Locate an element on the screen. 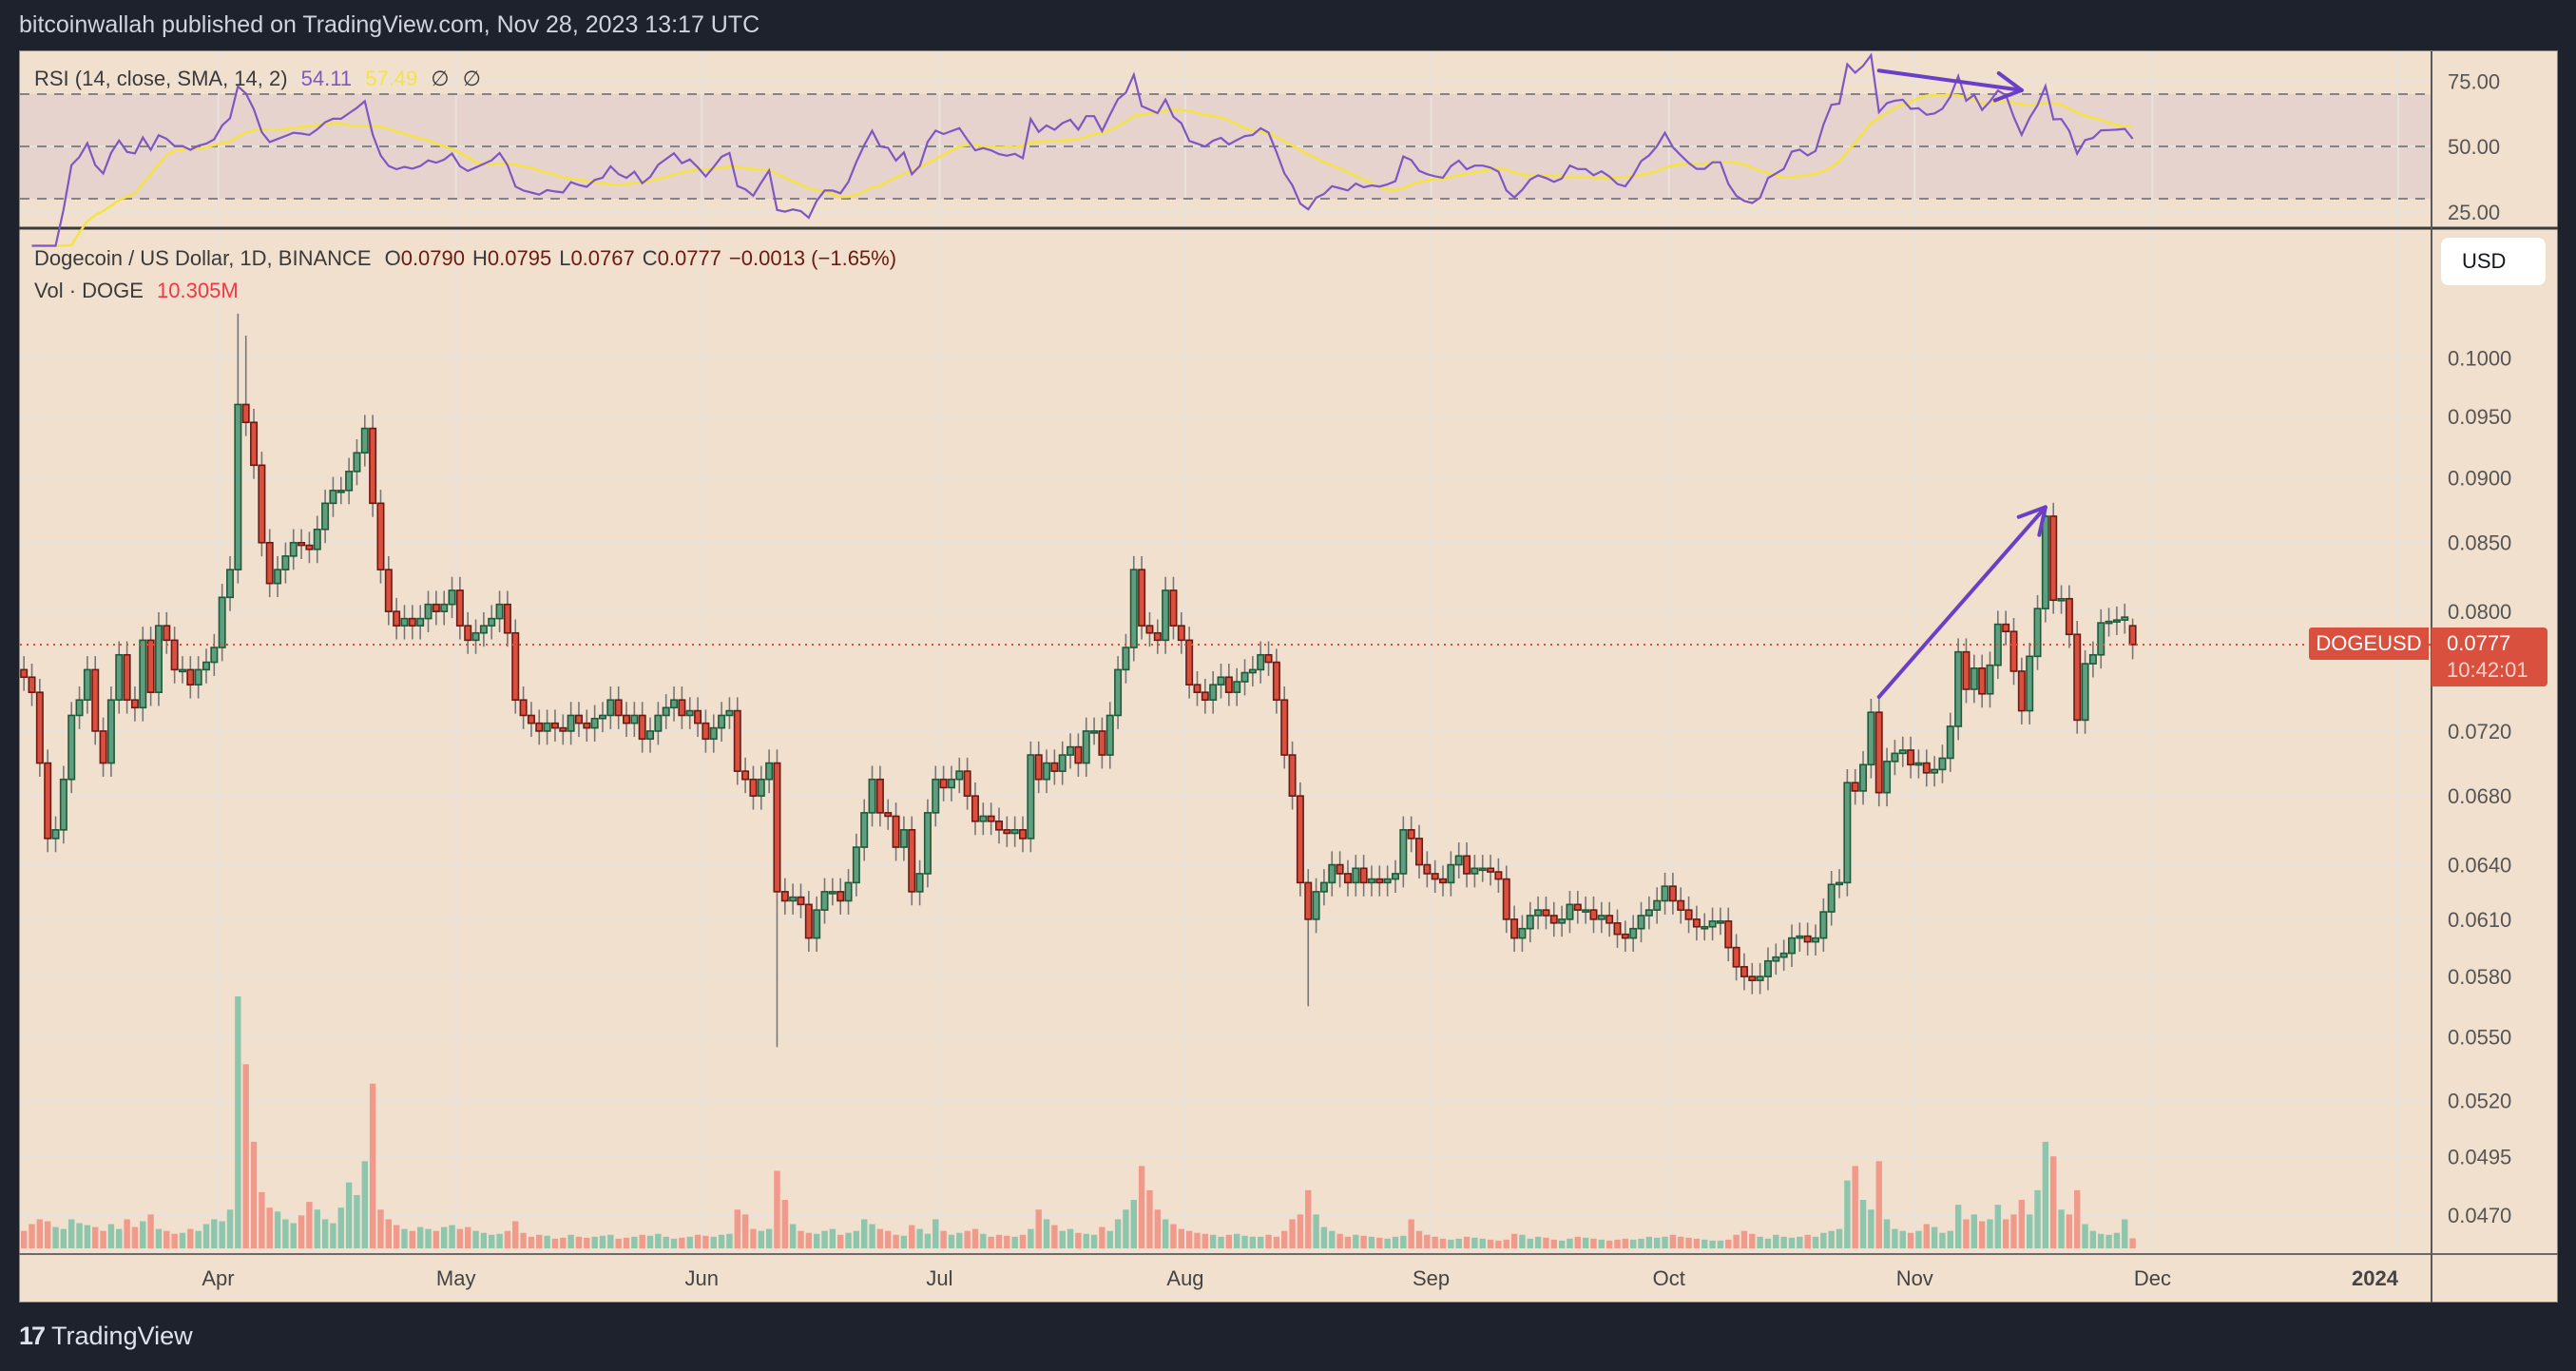  arrow-head is located at coordinates (2008, 95).